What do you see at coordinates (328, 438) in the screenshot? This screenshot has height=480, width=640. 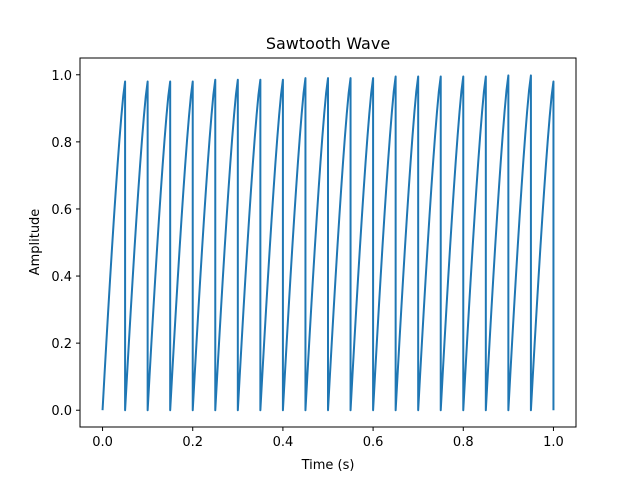 I see `x-axis-ticks: 0.0 0.2 0.4 0.6 0.8 1.0` at bounding box center [328, 438].